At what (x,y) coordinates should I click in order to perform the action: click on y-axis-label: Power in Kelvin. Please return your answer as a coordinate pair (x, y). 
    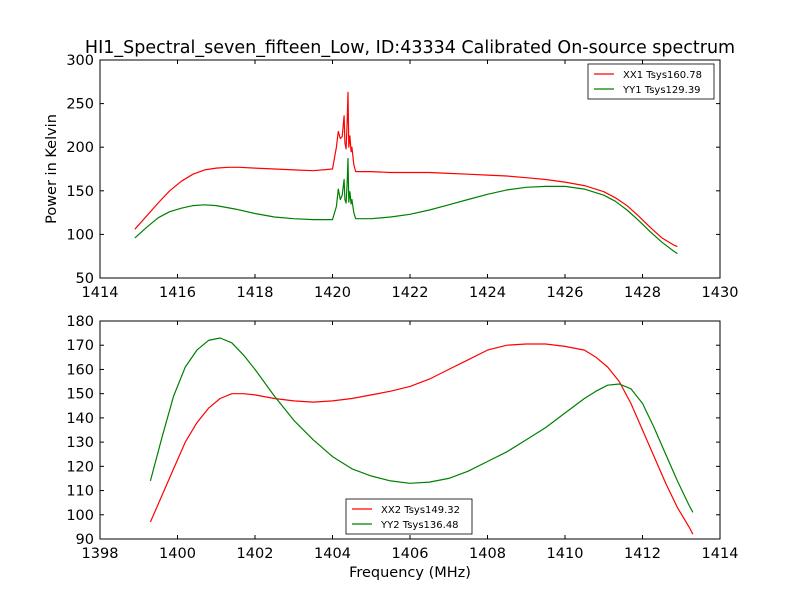
    Looking at the image, I should click on (52, 169).